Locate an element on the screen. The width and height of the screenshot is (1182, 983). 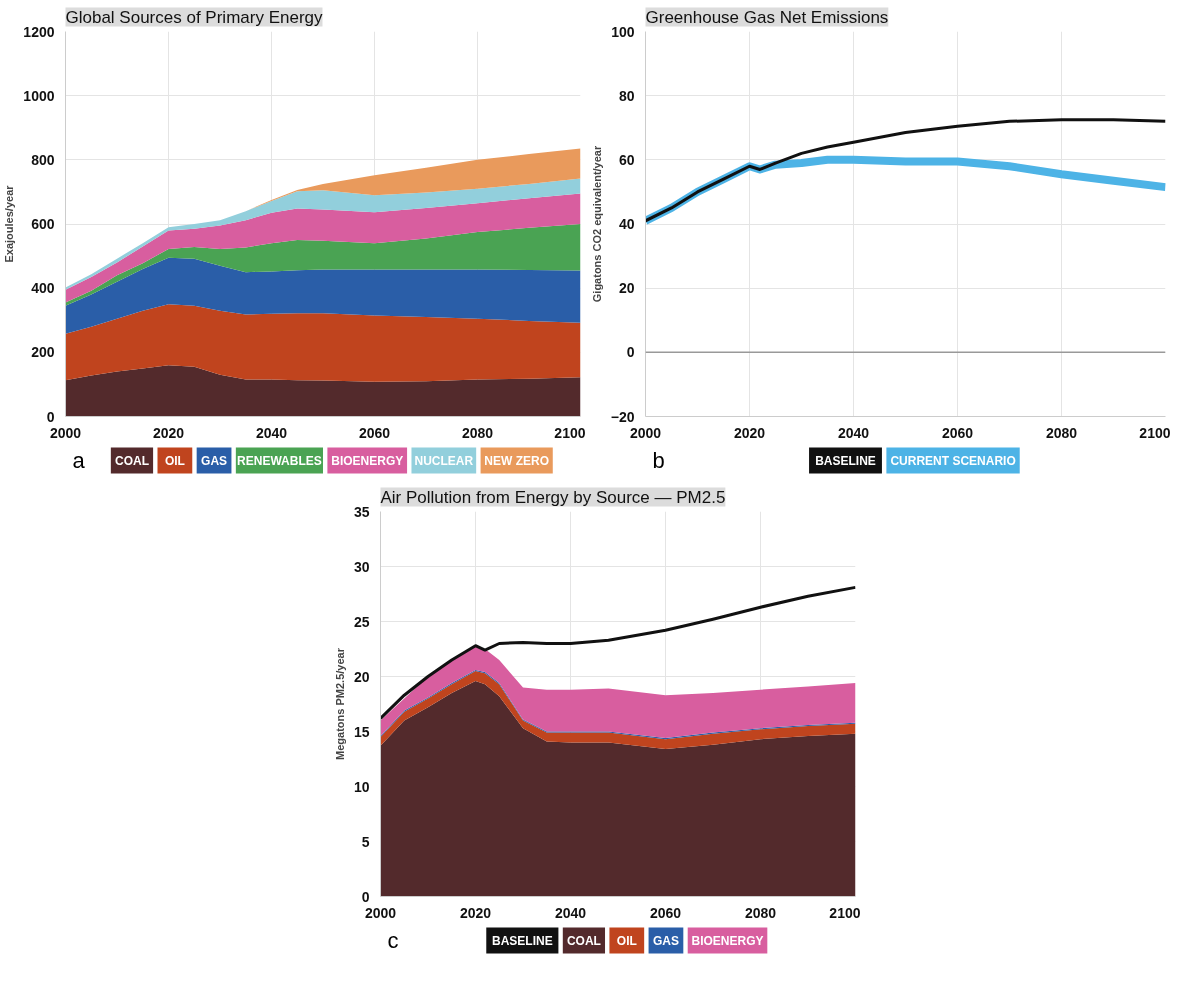
y-tick-label: 60 is located at coordinates (626, 159).